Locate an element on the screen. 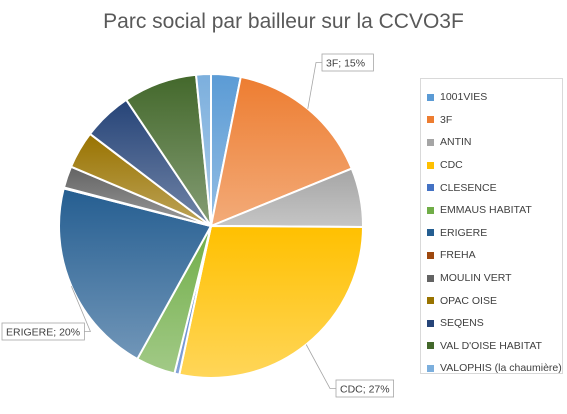 The height and width of the screenshot is (414, 567). pie-slice-3f is located at coordinates (281, 151).